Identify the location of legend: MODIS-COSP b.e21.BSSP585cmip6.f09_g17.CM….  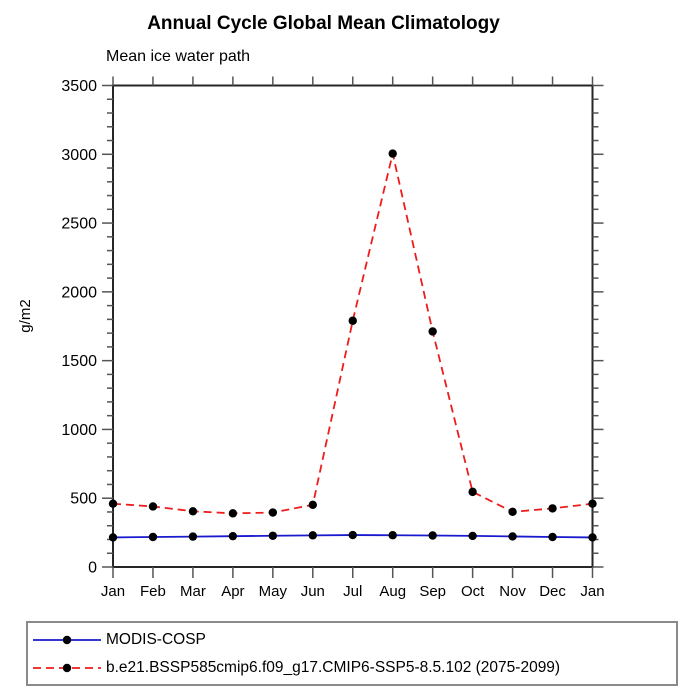
(352, 653).